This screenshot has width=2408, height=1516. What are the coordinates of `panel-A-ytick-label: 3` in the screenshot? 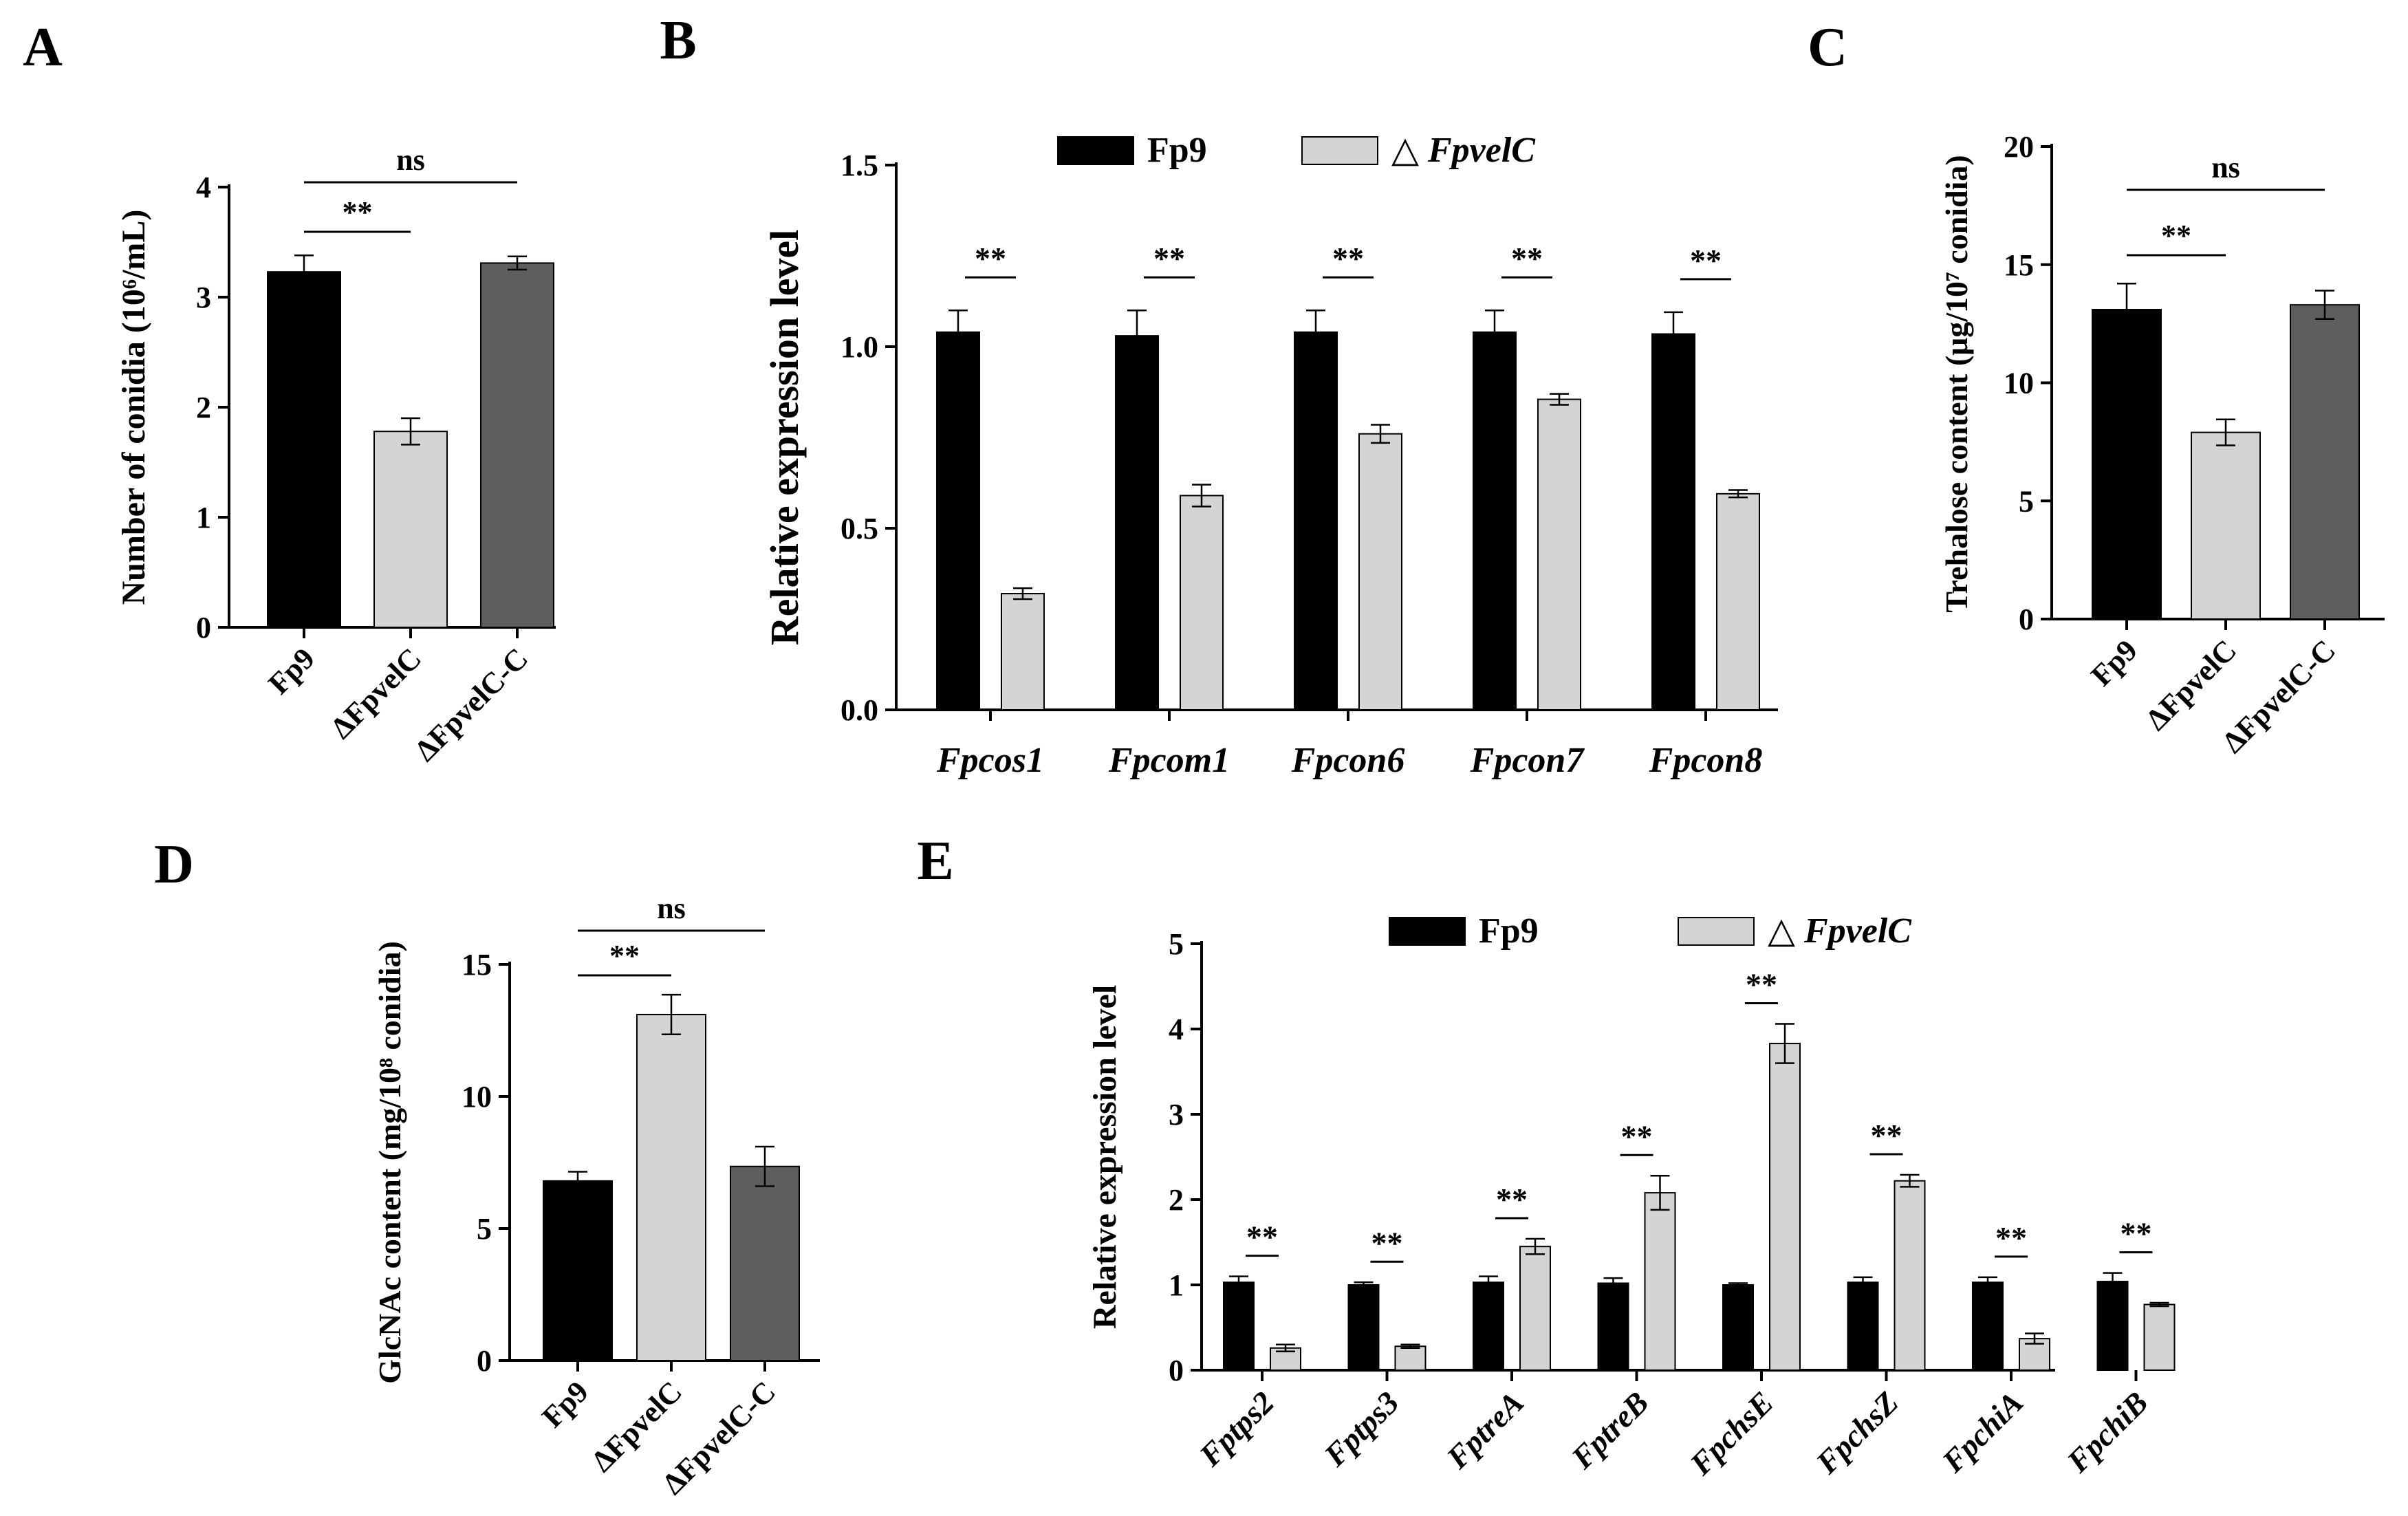 It's located at (203, 297).